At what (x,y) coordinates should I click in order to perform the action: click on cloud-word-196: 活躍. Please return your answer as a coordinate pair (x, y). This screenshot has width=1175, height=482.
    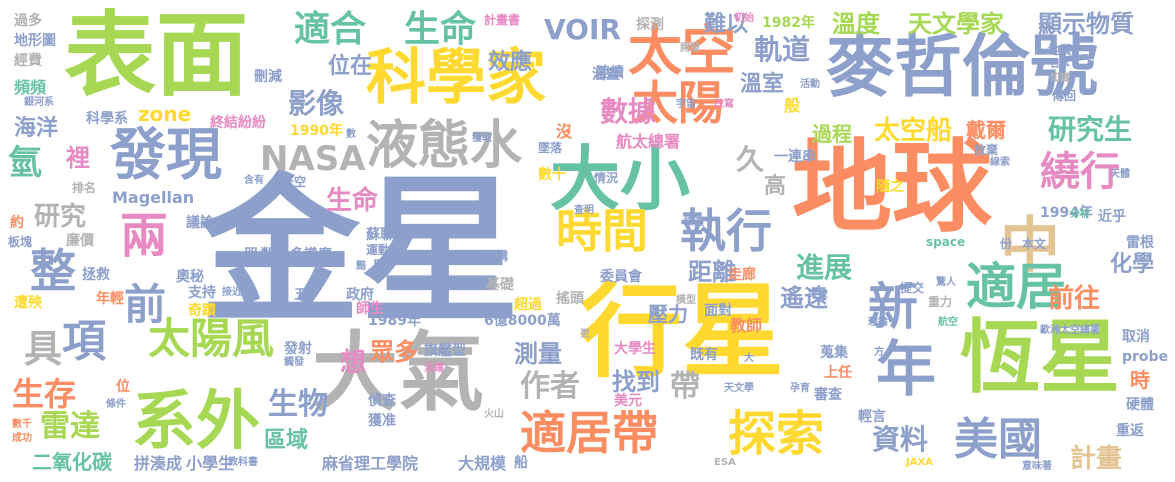
    Looking at the image, I should click on (434, 368).